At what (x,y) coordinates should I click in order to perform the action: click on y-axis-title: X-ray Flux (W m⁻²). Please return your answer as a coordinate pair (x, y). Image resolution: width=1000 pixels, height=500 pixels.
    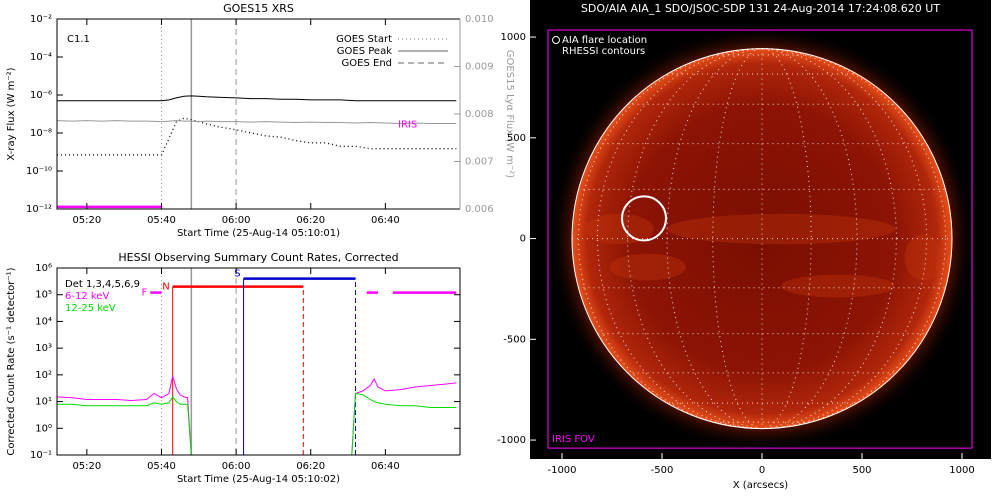
    Looking at the image, I should click on (11, 113).